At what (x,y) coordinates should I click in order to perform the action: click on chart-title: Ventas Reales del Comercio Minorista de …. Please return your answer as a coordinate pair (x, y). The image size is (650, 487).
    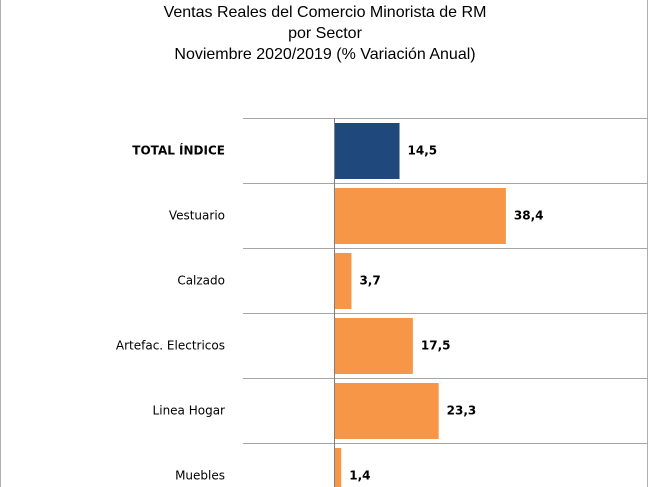
    Looking at the image, I should click on (325, 33).